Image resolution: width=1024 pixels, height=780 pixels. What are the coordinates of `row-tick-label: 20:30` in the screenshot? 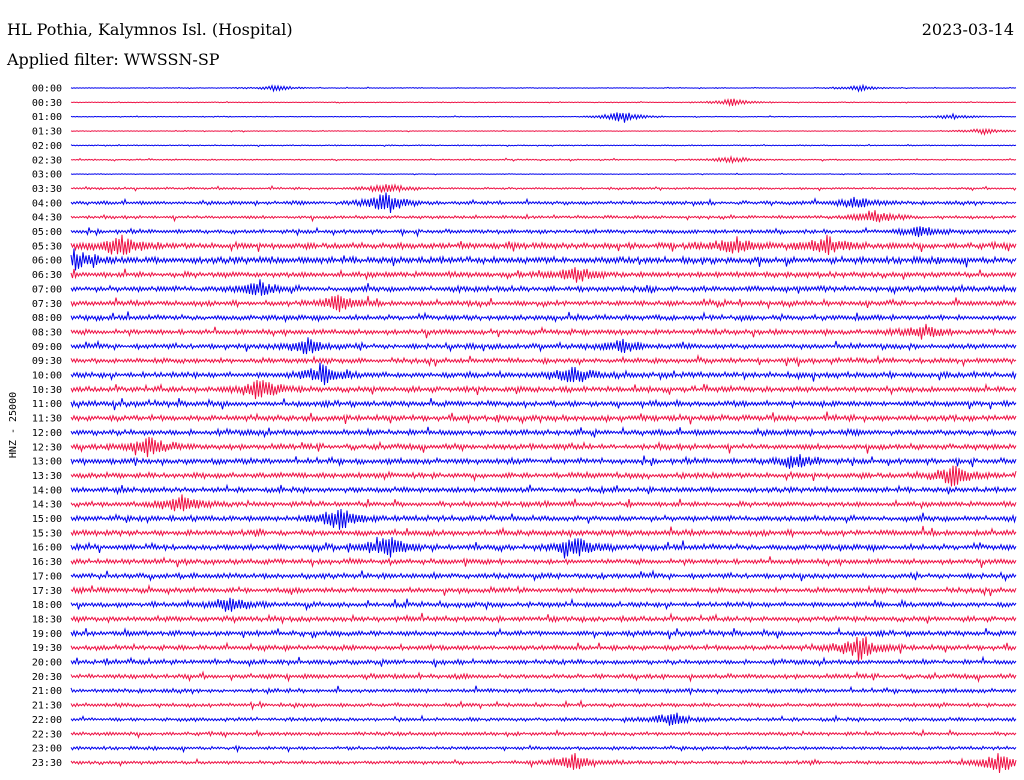 It's located at (47, 677).